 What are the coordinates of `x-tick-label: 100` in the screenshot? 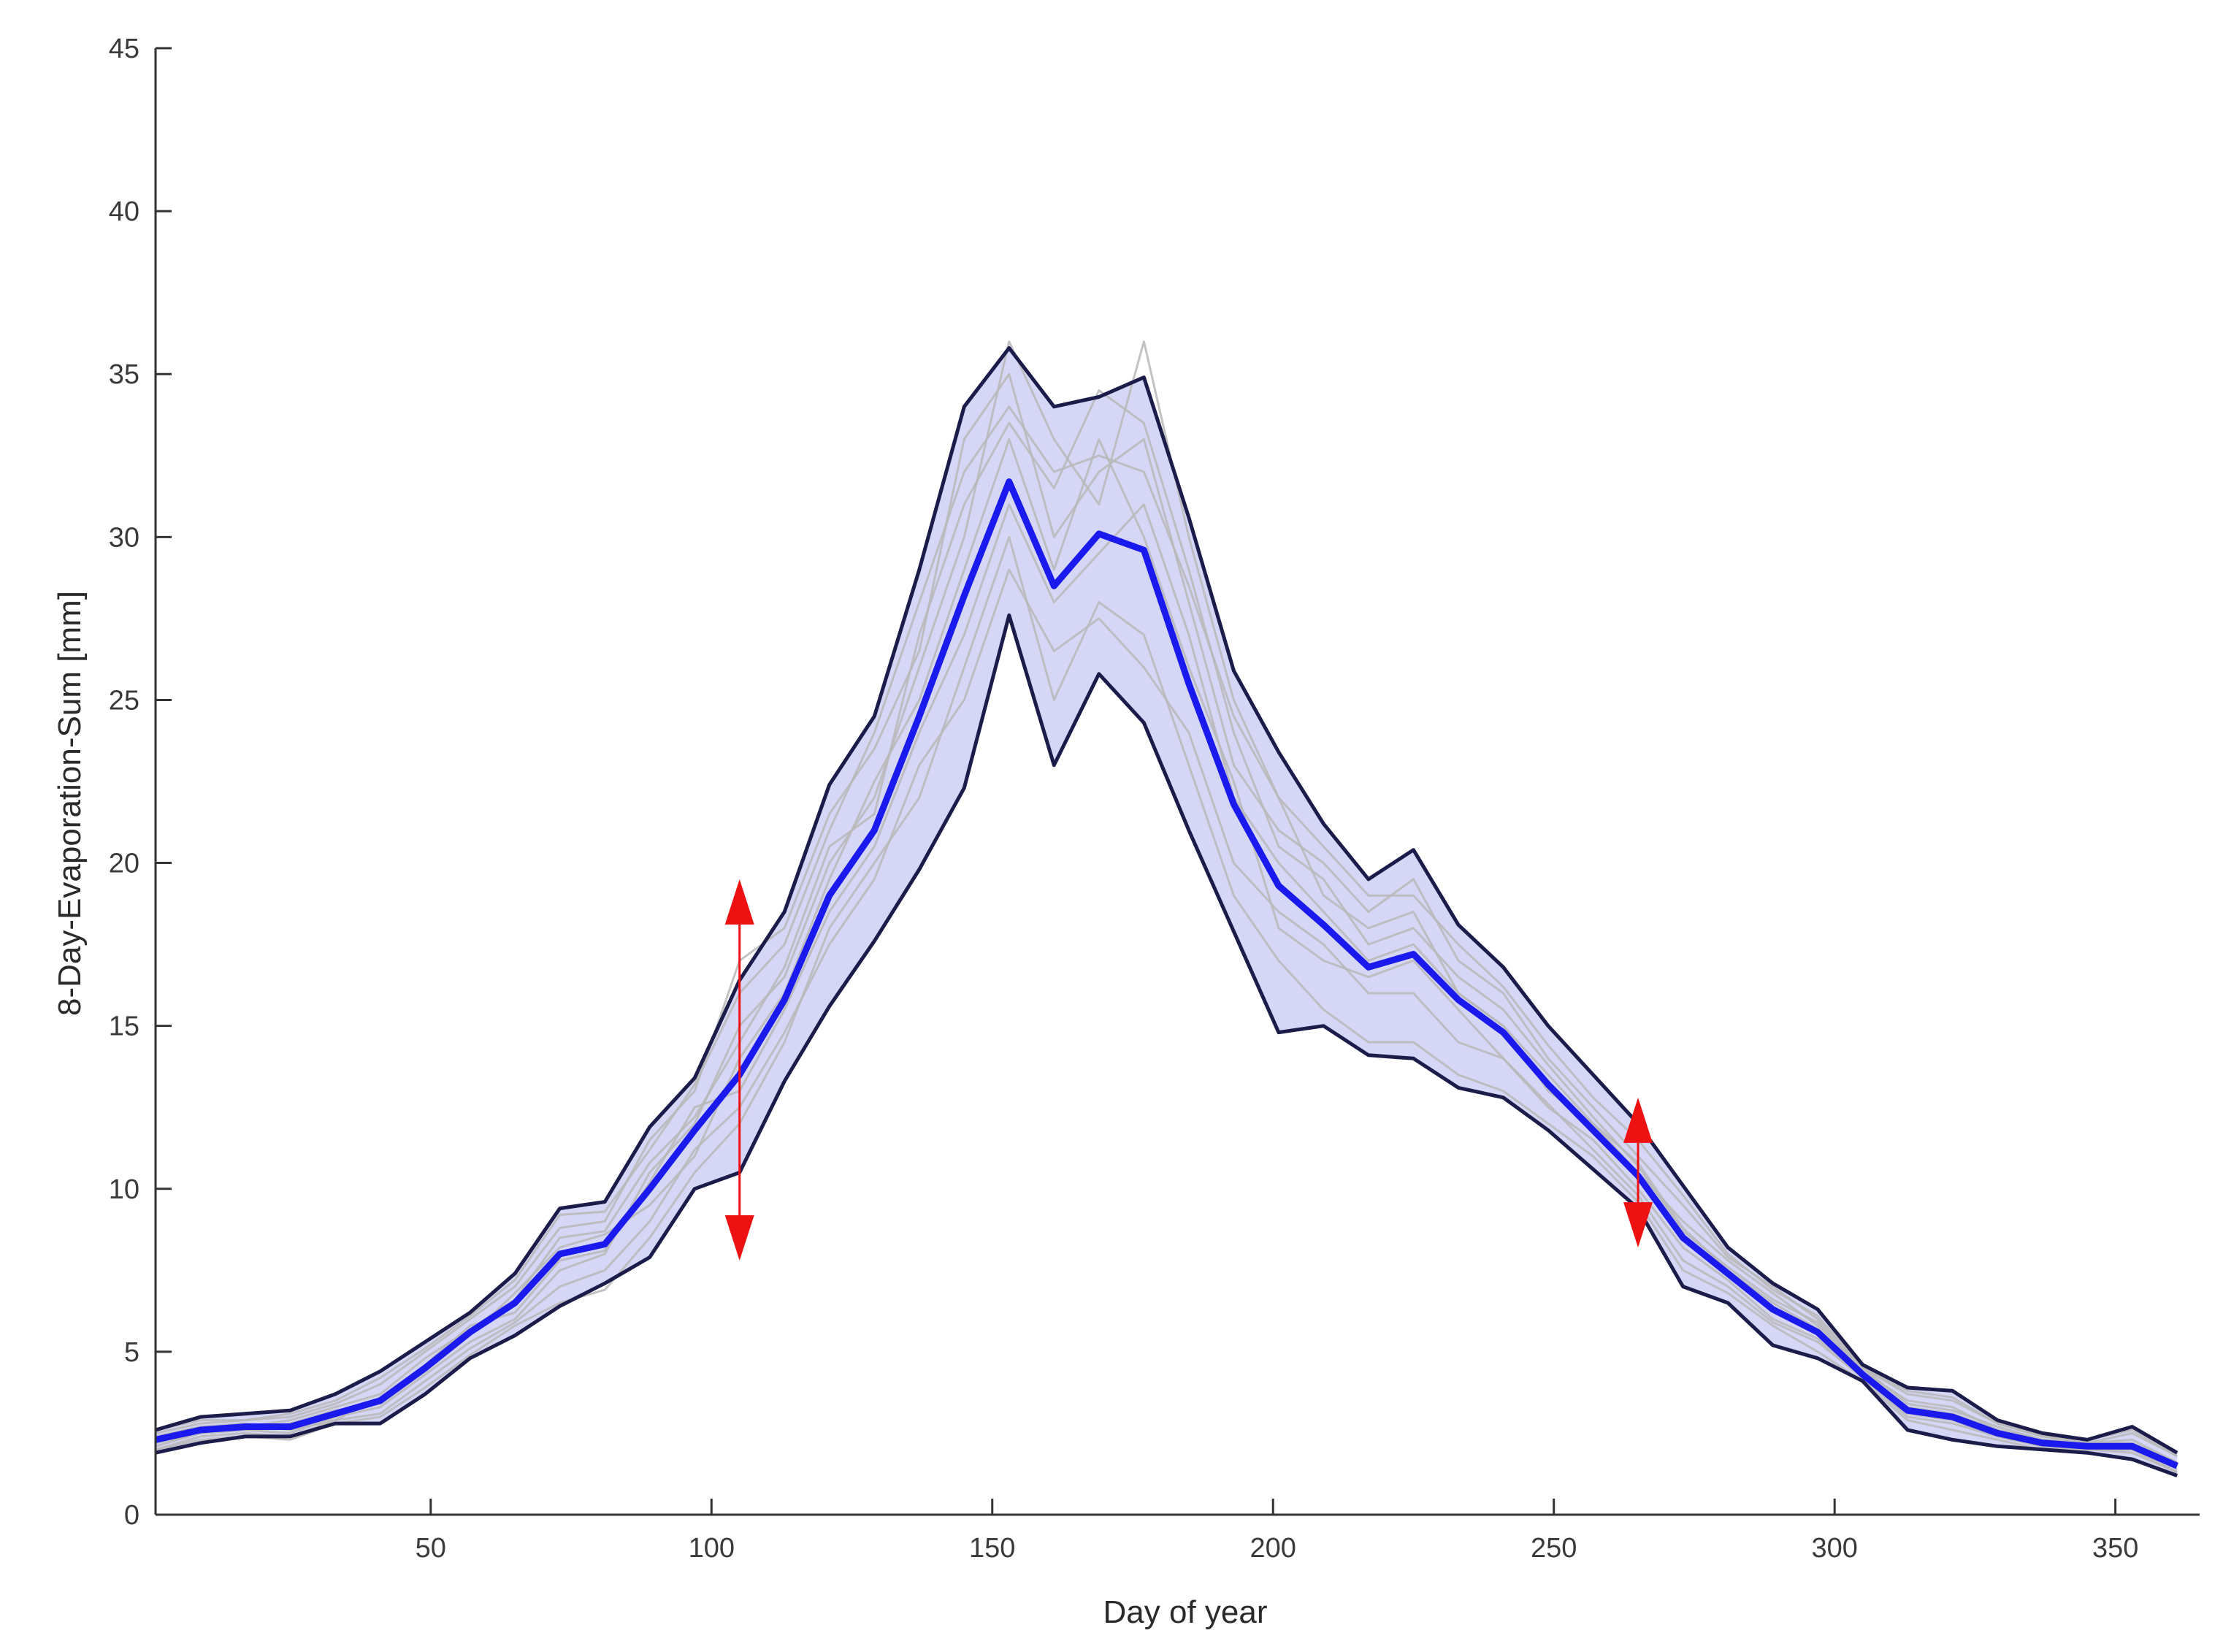 It's located at (712, 1548).